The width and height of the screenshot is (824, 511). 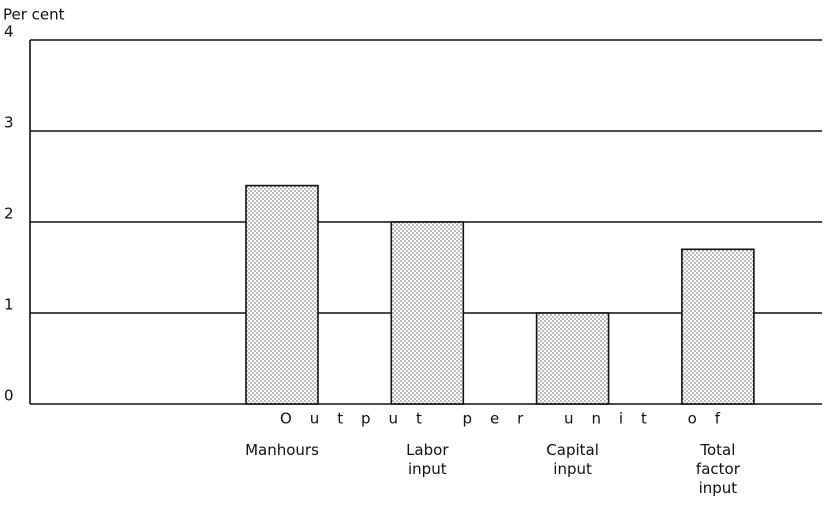 I want to click on x-tick-label: Total factor input, so click(x=718, y=469).